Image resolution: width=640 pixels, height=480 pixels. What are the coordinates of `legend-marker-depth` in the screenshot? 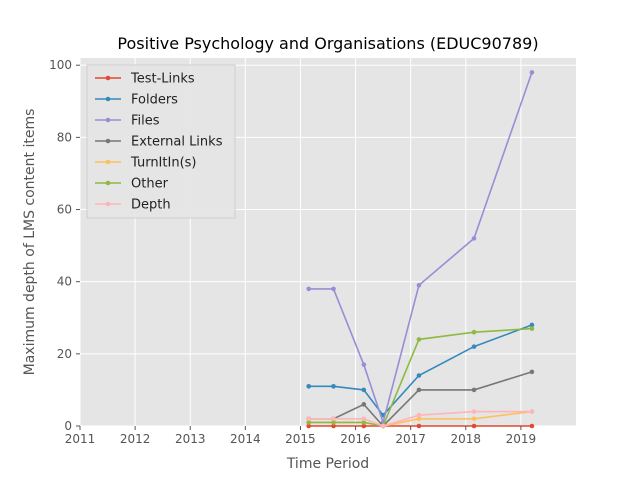 It's located at (108, 204).